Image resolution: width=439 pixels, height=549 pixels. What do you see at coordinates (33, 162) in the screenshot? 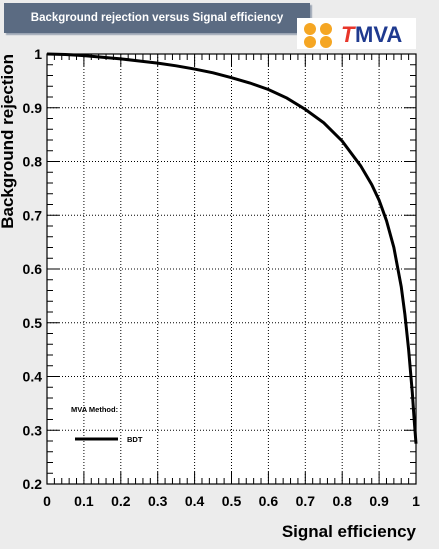
I see `y-tick-label: 0.8` at bounding box center [33, 162].